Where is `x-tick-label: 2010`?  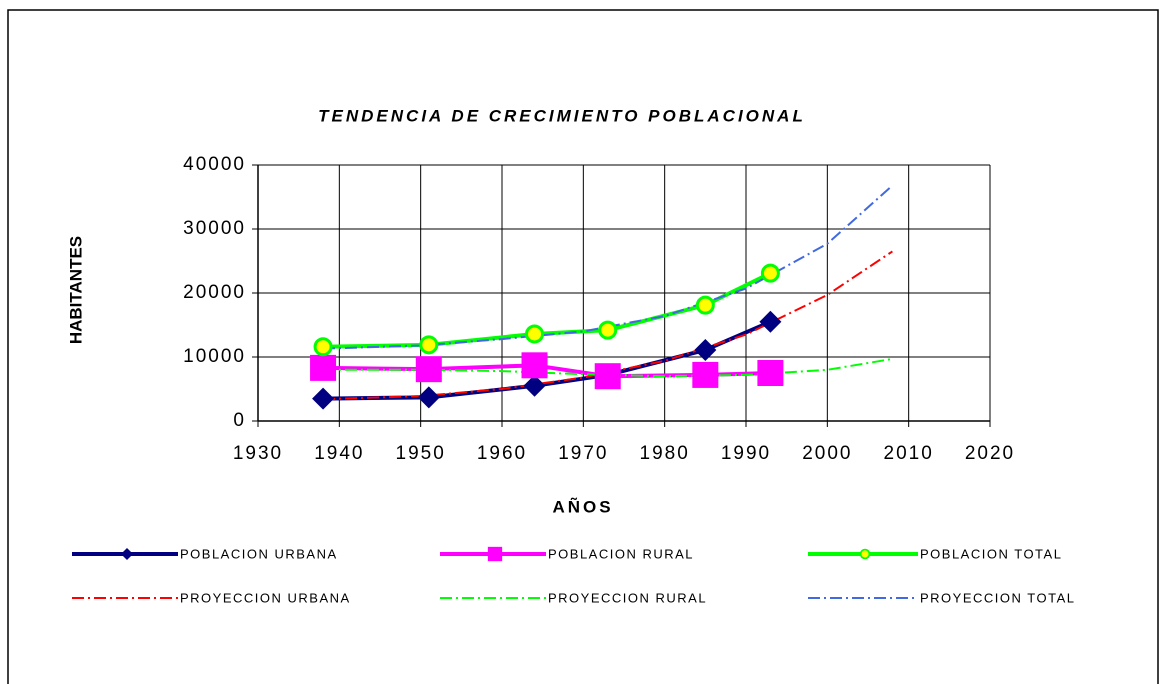 x-tick-label: 2010 is located at coordinates (909, 453).